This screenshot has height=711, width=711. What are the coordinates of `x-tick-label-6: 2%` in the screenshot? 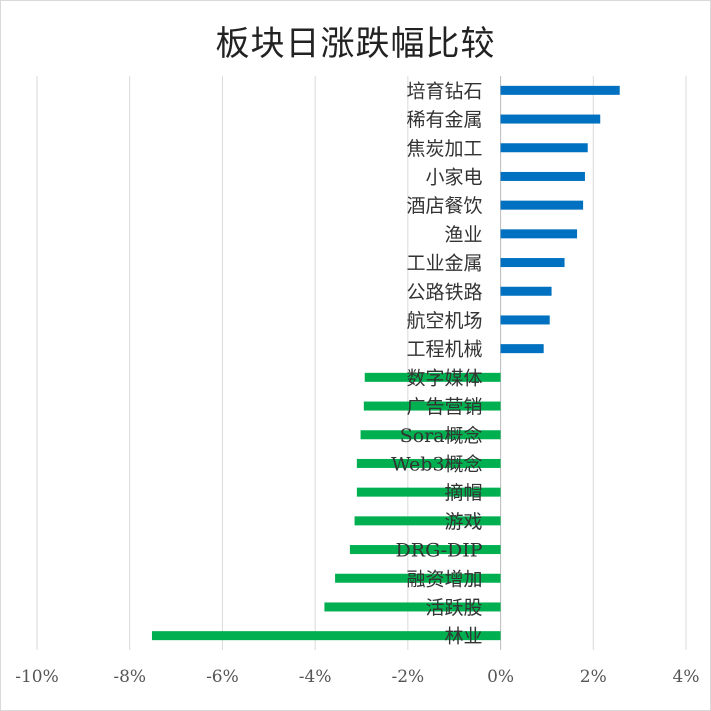 It's located at (593, 677).